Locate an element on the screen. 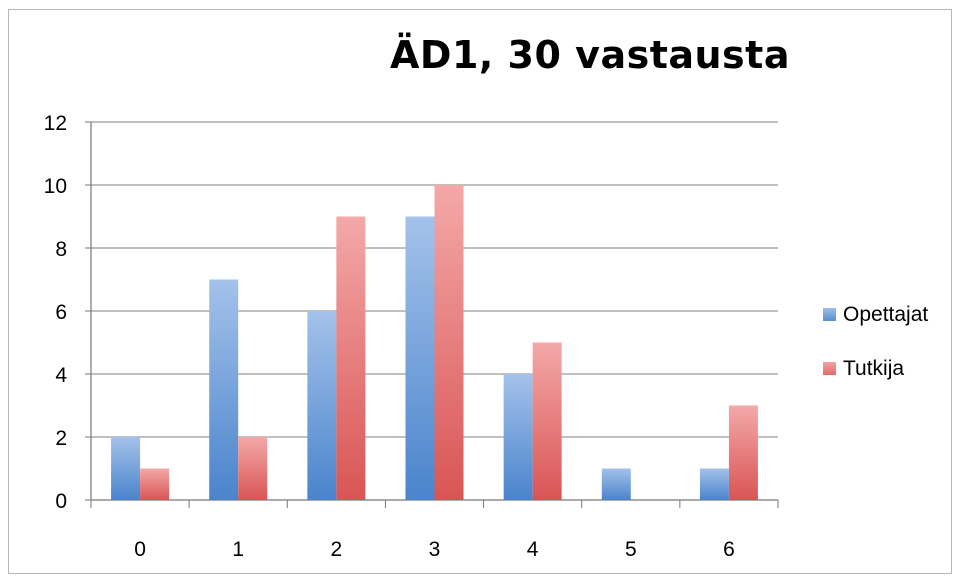  x-tick-label: 1 is located at coordinates (238, 549).